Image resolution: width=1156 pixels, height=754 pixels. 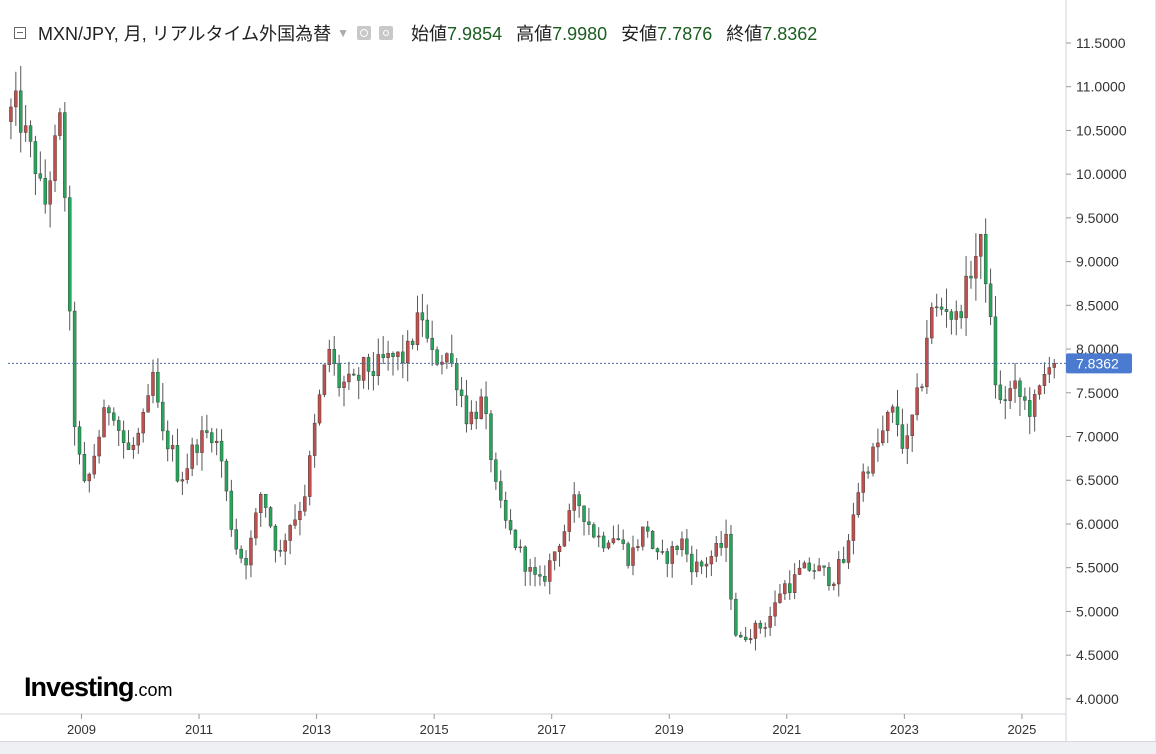 I want to click on collapse-icon, so click(x=20, y=33).